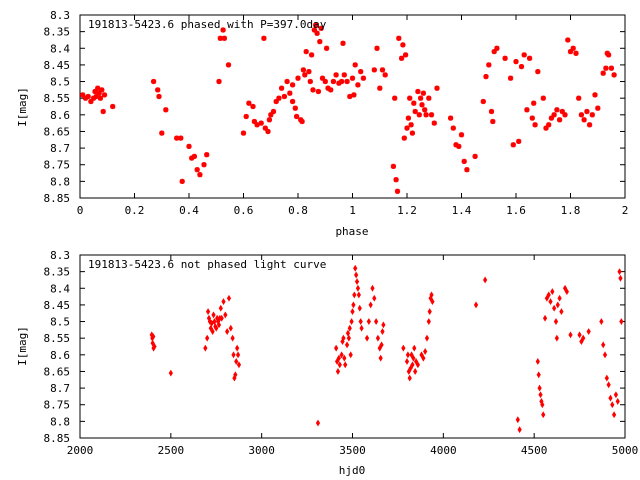 The image size is (640, 480). What do you see at coordinates (60, 322) in the screenshot?
I see `unphased-plot-y-tick-label: 8.5` at bounding box center [60, 322].